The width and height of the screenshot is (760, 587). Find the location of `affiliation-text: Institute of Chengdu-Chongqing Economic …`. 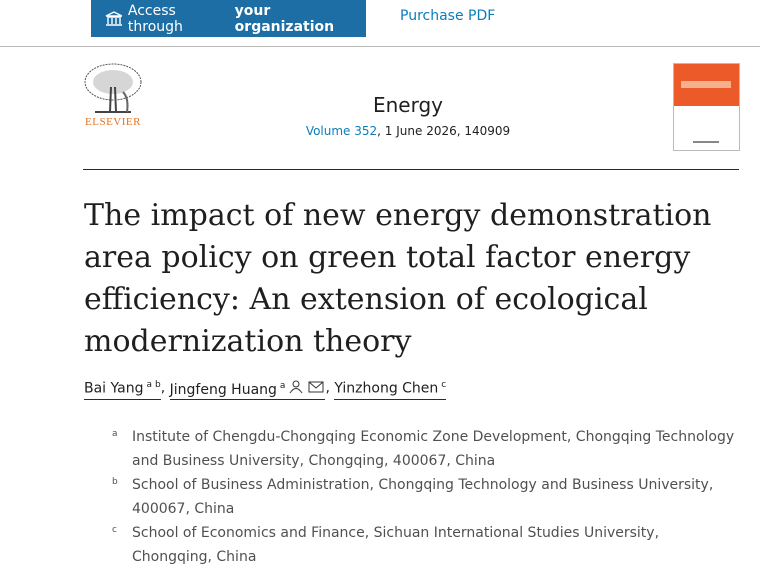

affiliation-text: Institute of Chengdu-Chongqing Economic … is located at coordinates (433, 449).